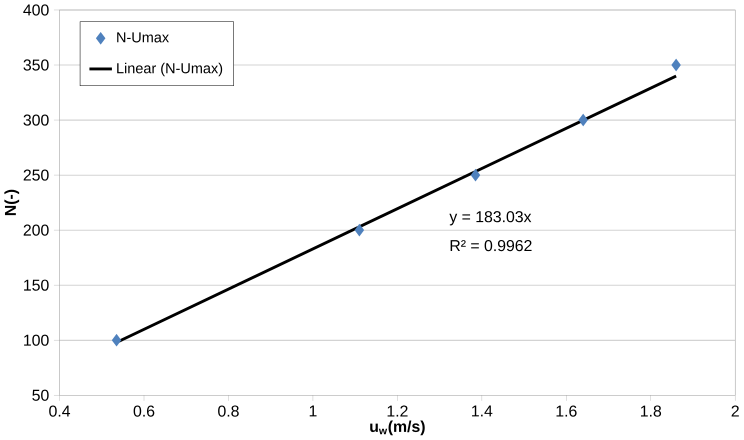  I want to click on x-tick-label: 1.2, so click(398, 411).